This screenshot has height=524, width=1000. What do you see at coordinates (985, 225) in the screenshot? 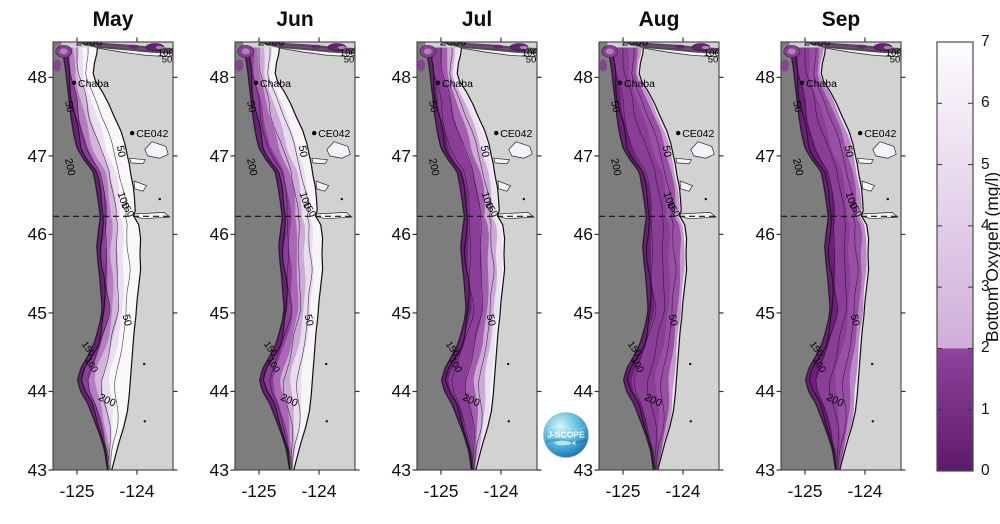
I see `colorbar-tick-label-4: 4` at bounding box center [985, 225].